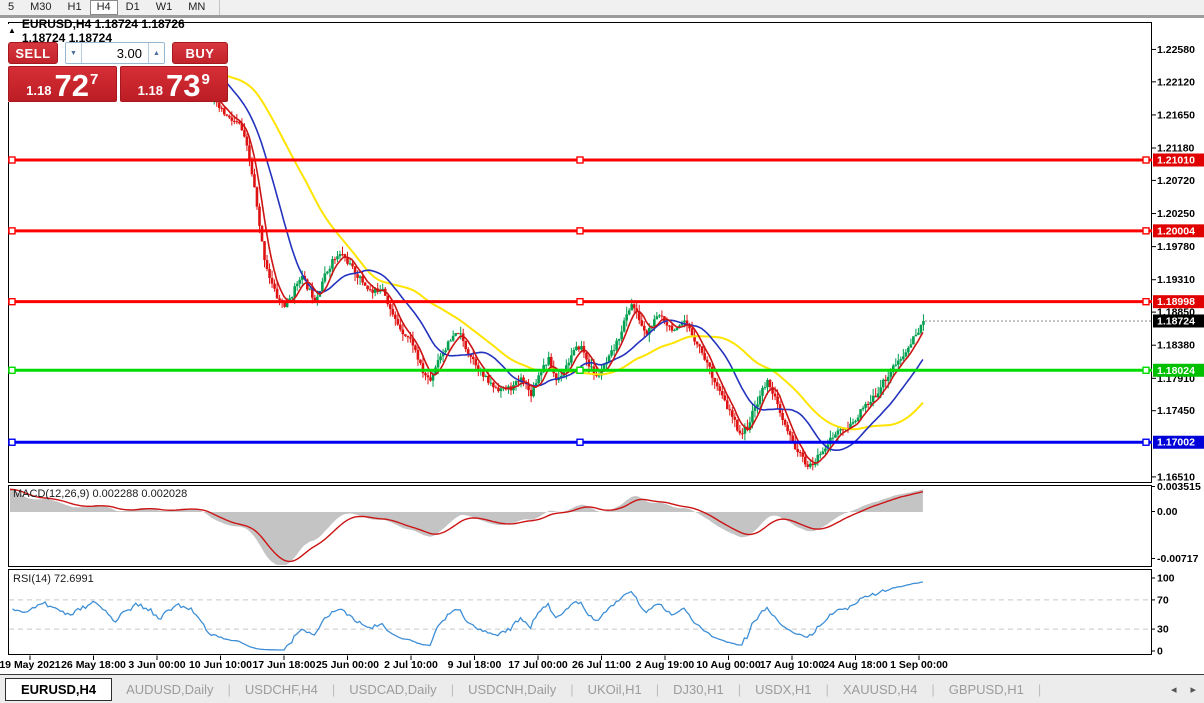 The height and width of the screenshot is (703, 1204). Describe the element at coordinates (1179, 487) in the screenshot. I see `macd-axis-label: 0.003515` at that location.